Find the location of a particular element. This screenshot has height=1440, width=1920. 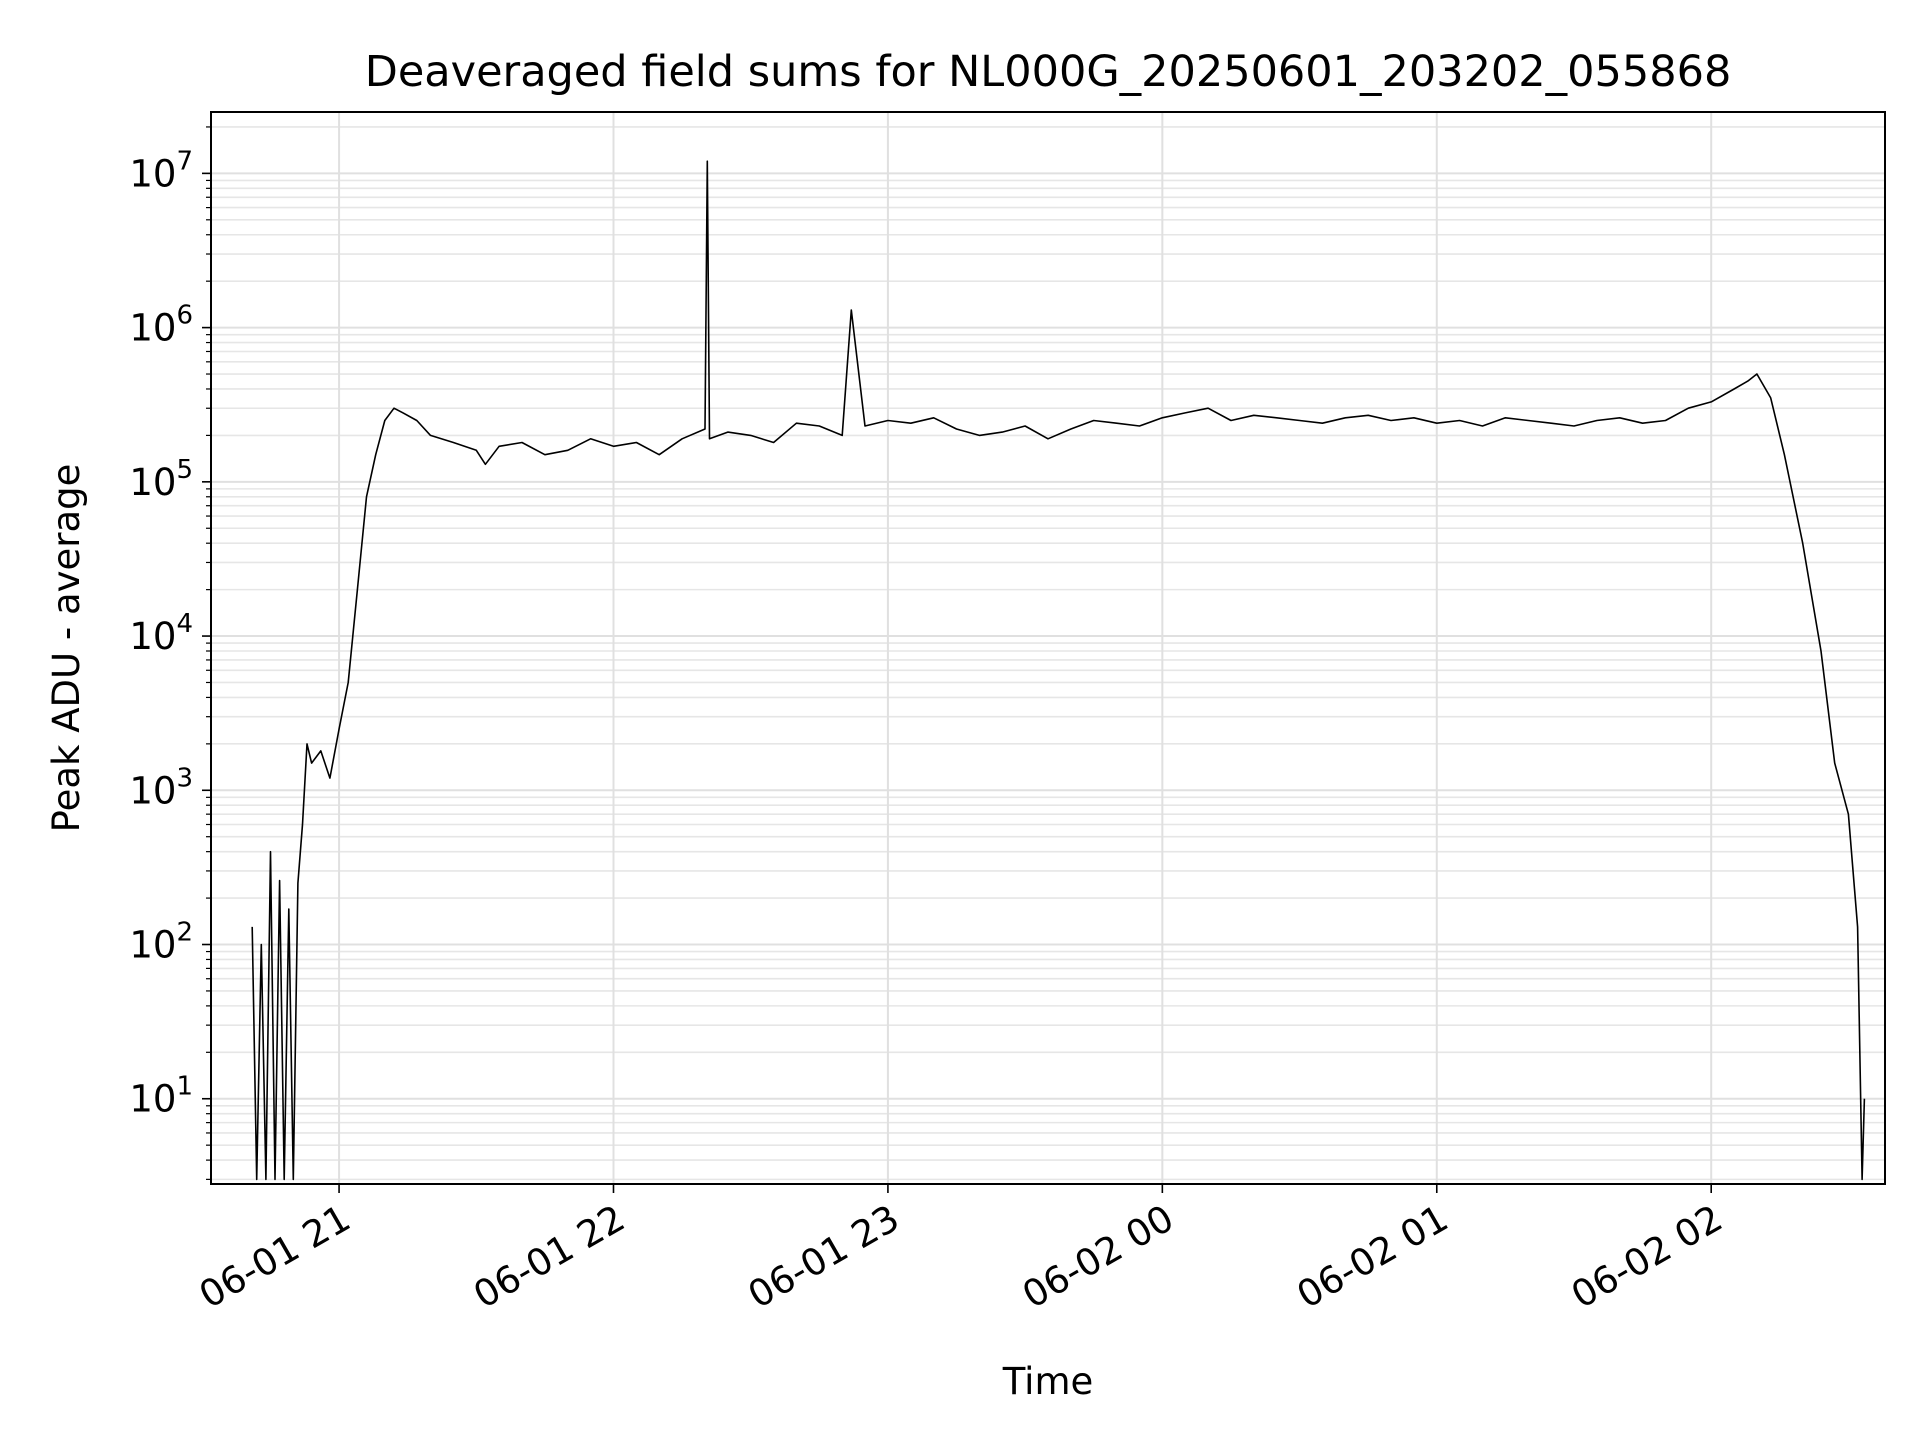

y-tick-label: 10⁵ is located at coordinates (161, 479).